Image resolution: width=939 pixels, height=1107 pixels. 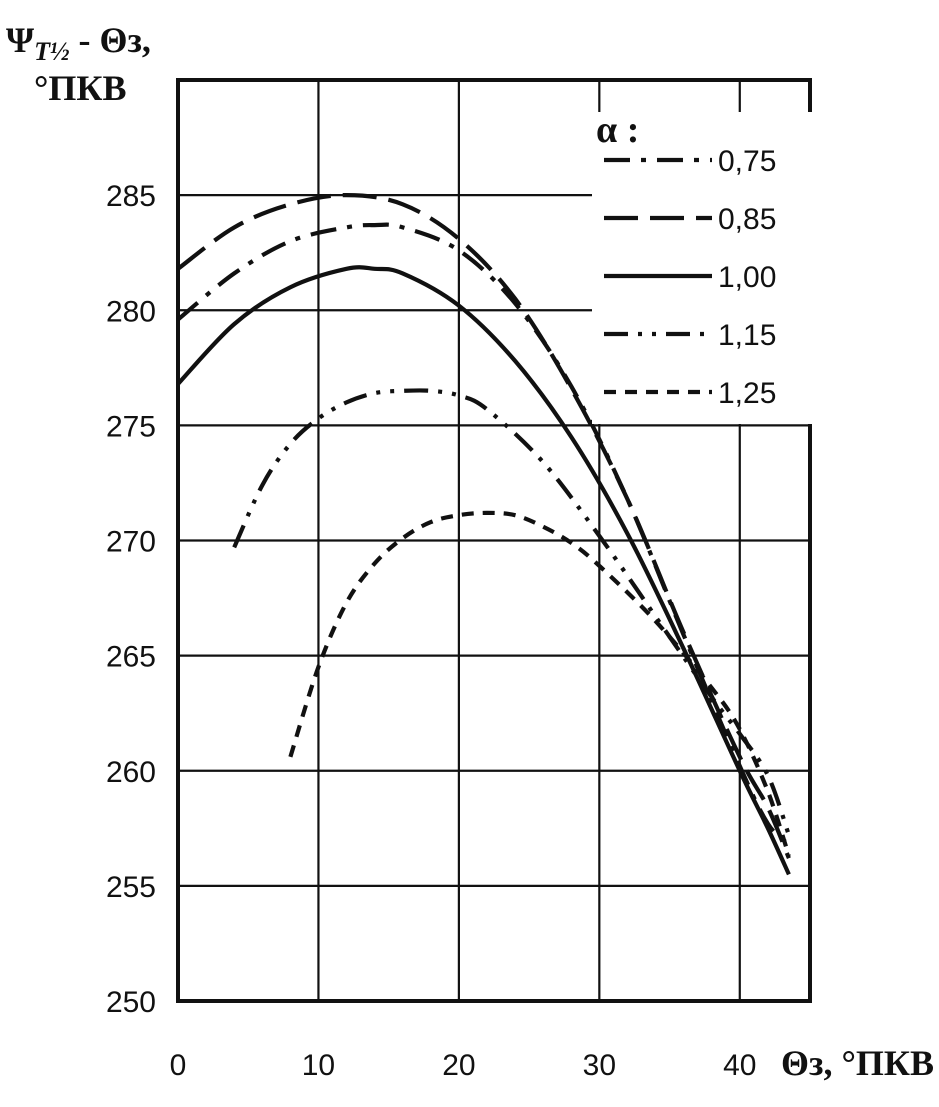 What do you see at coordinates (747, 335) in the screenshot?
I see `legend-label: 1,15` at bounding box center [747, 335].